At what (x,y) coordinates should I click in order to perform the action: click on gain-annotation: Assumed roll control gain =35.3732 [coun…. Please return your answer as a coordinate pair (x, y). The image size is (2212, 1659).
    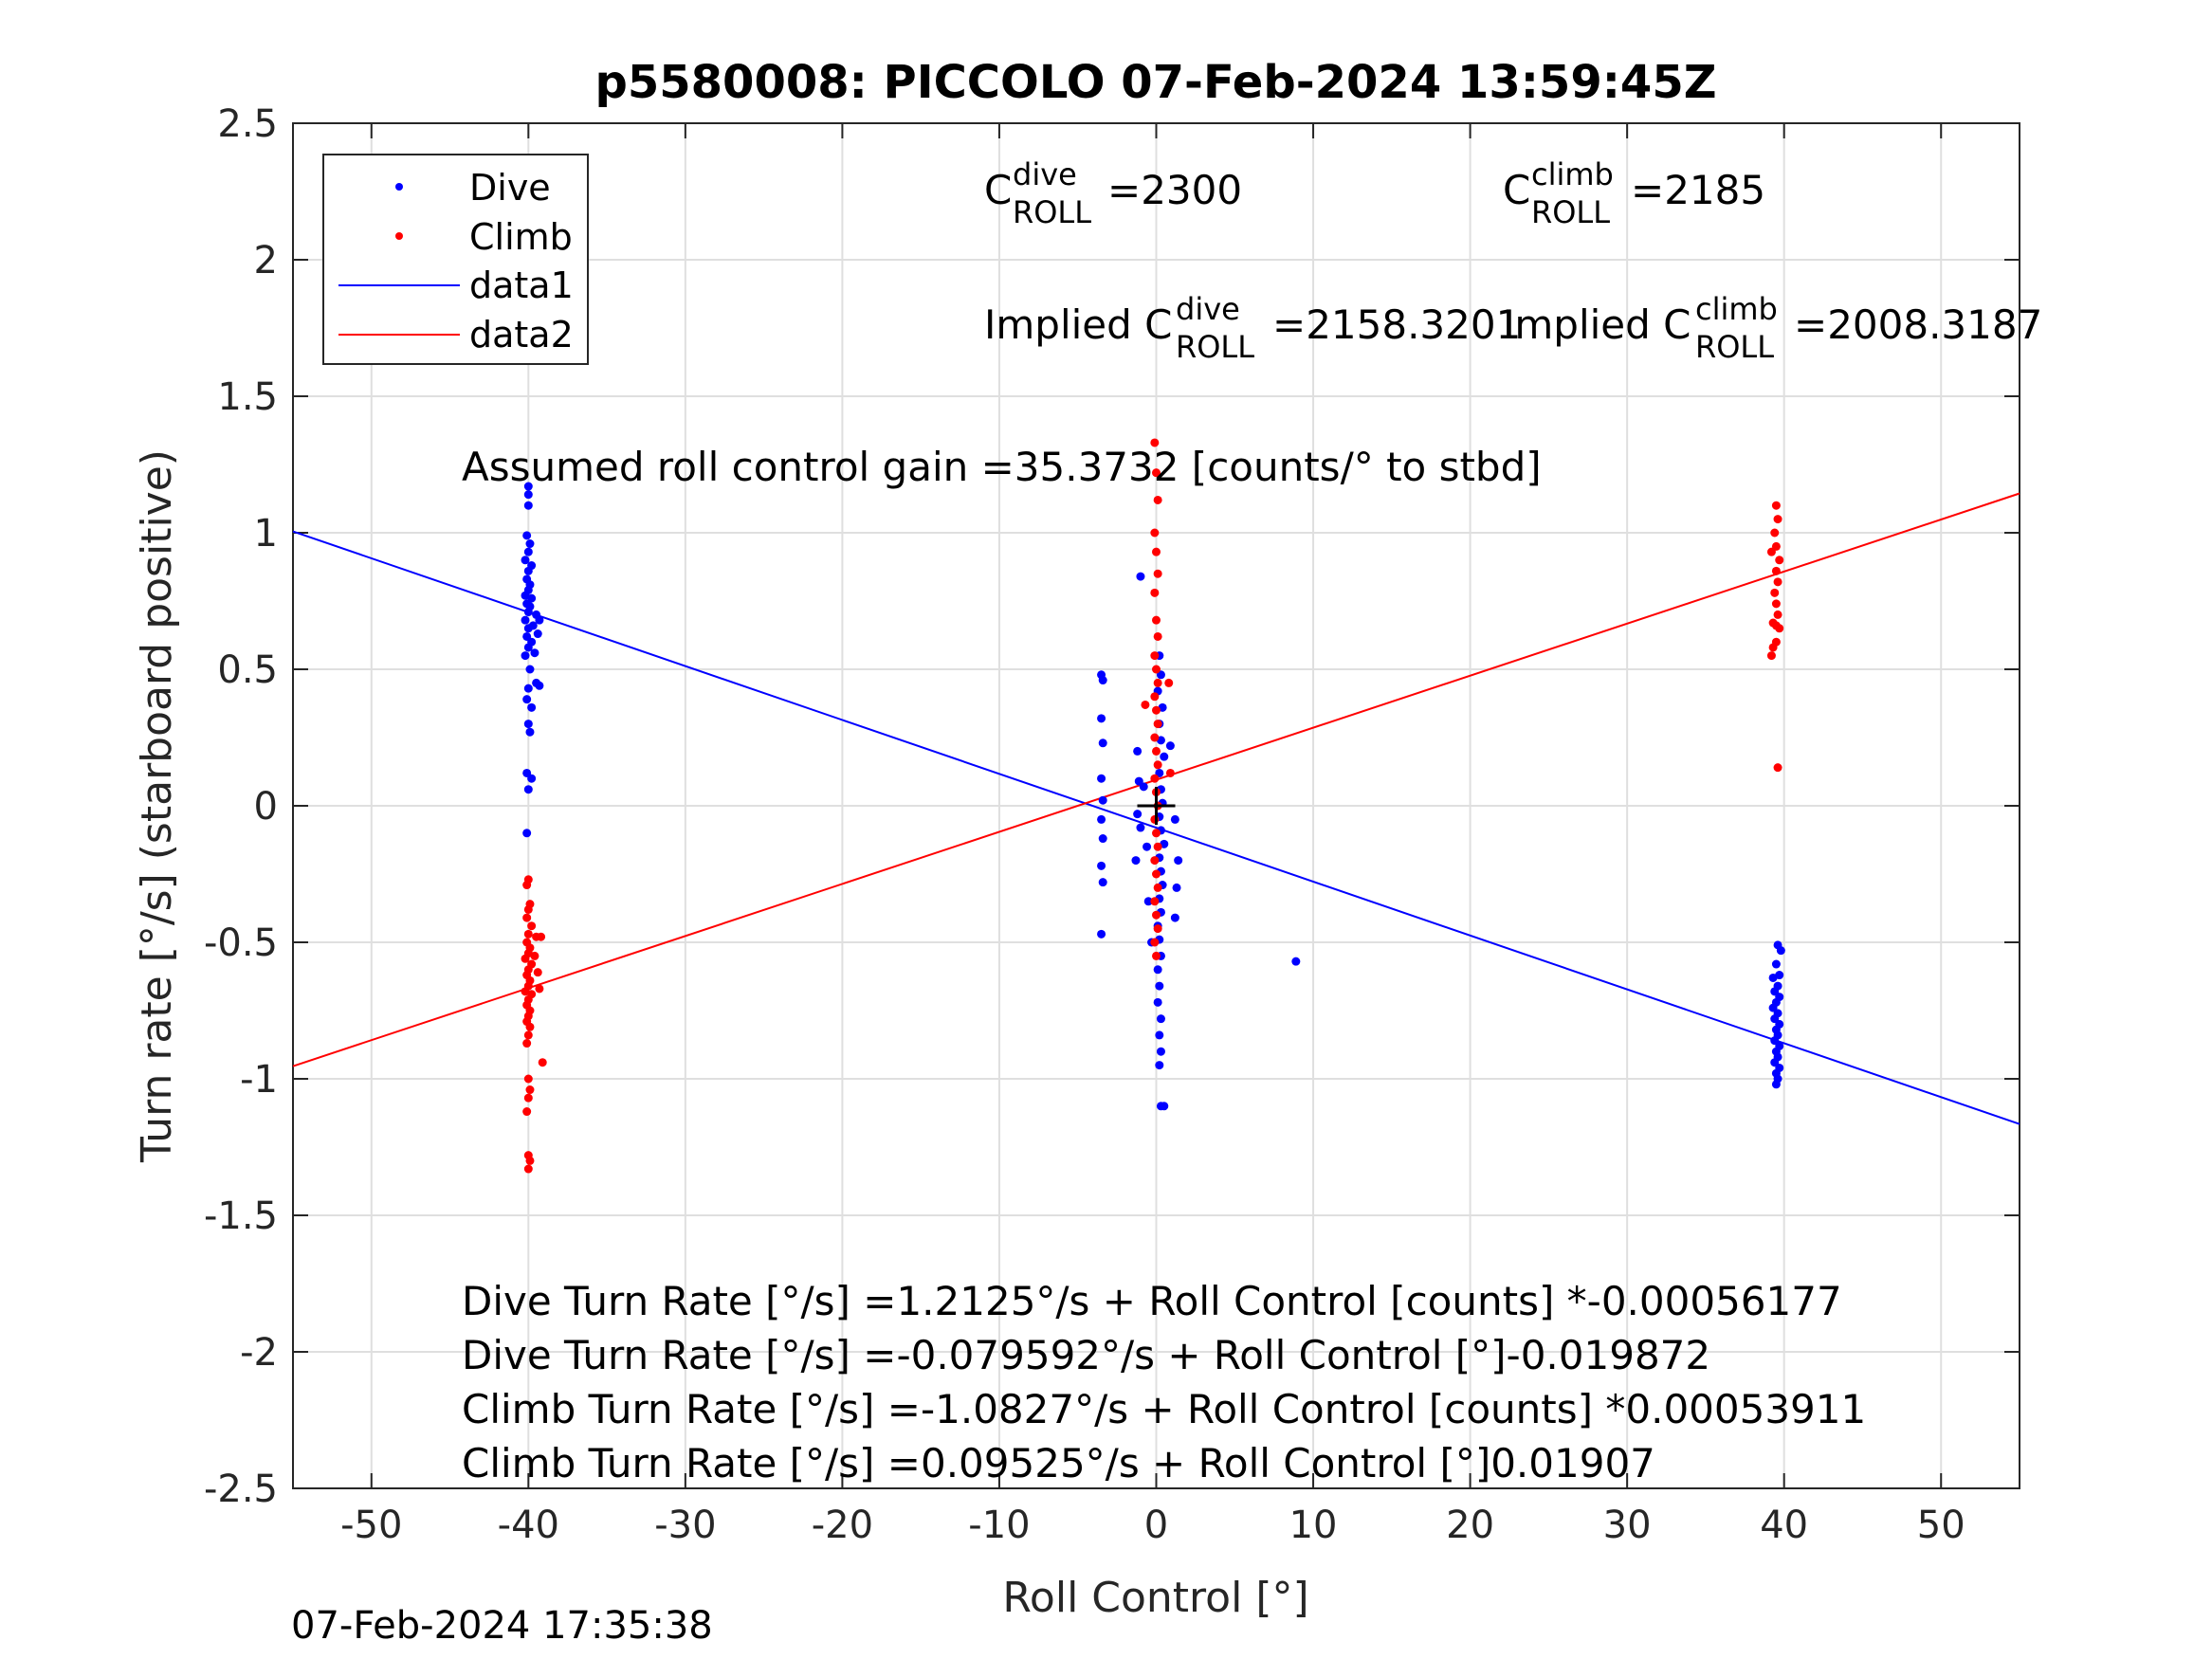
    Looking at the image, I should click on (1002, 467).